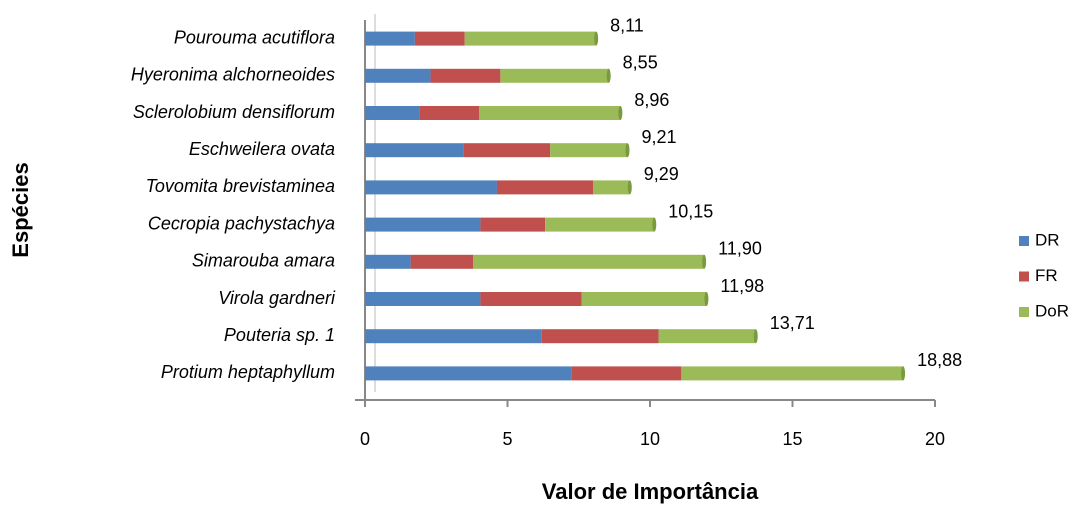  I want to click on x-tick-label: 20, so click(935, 439).